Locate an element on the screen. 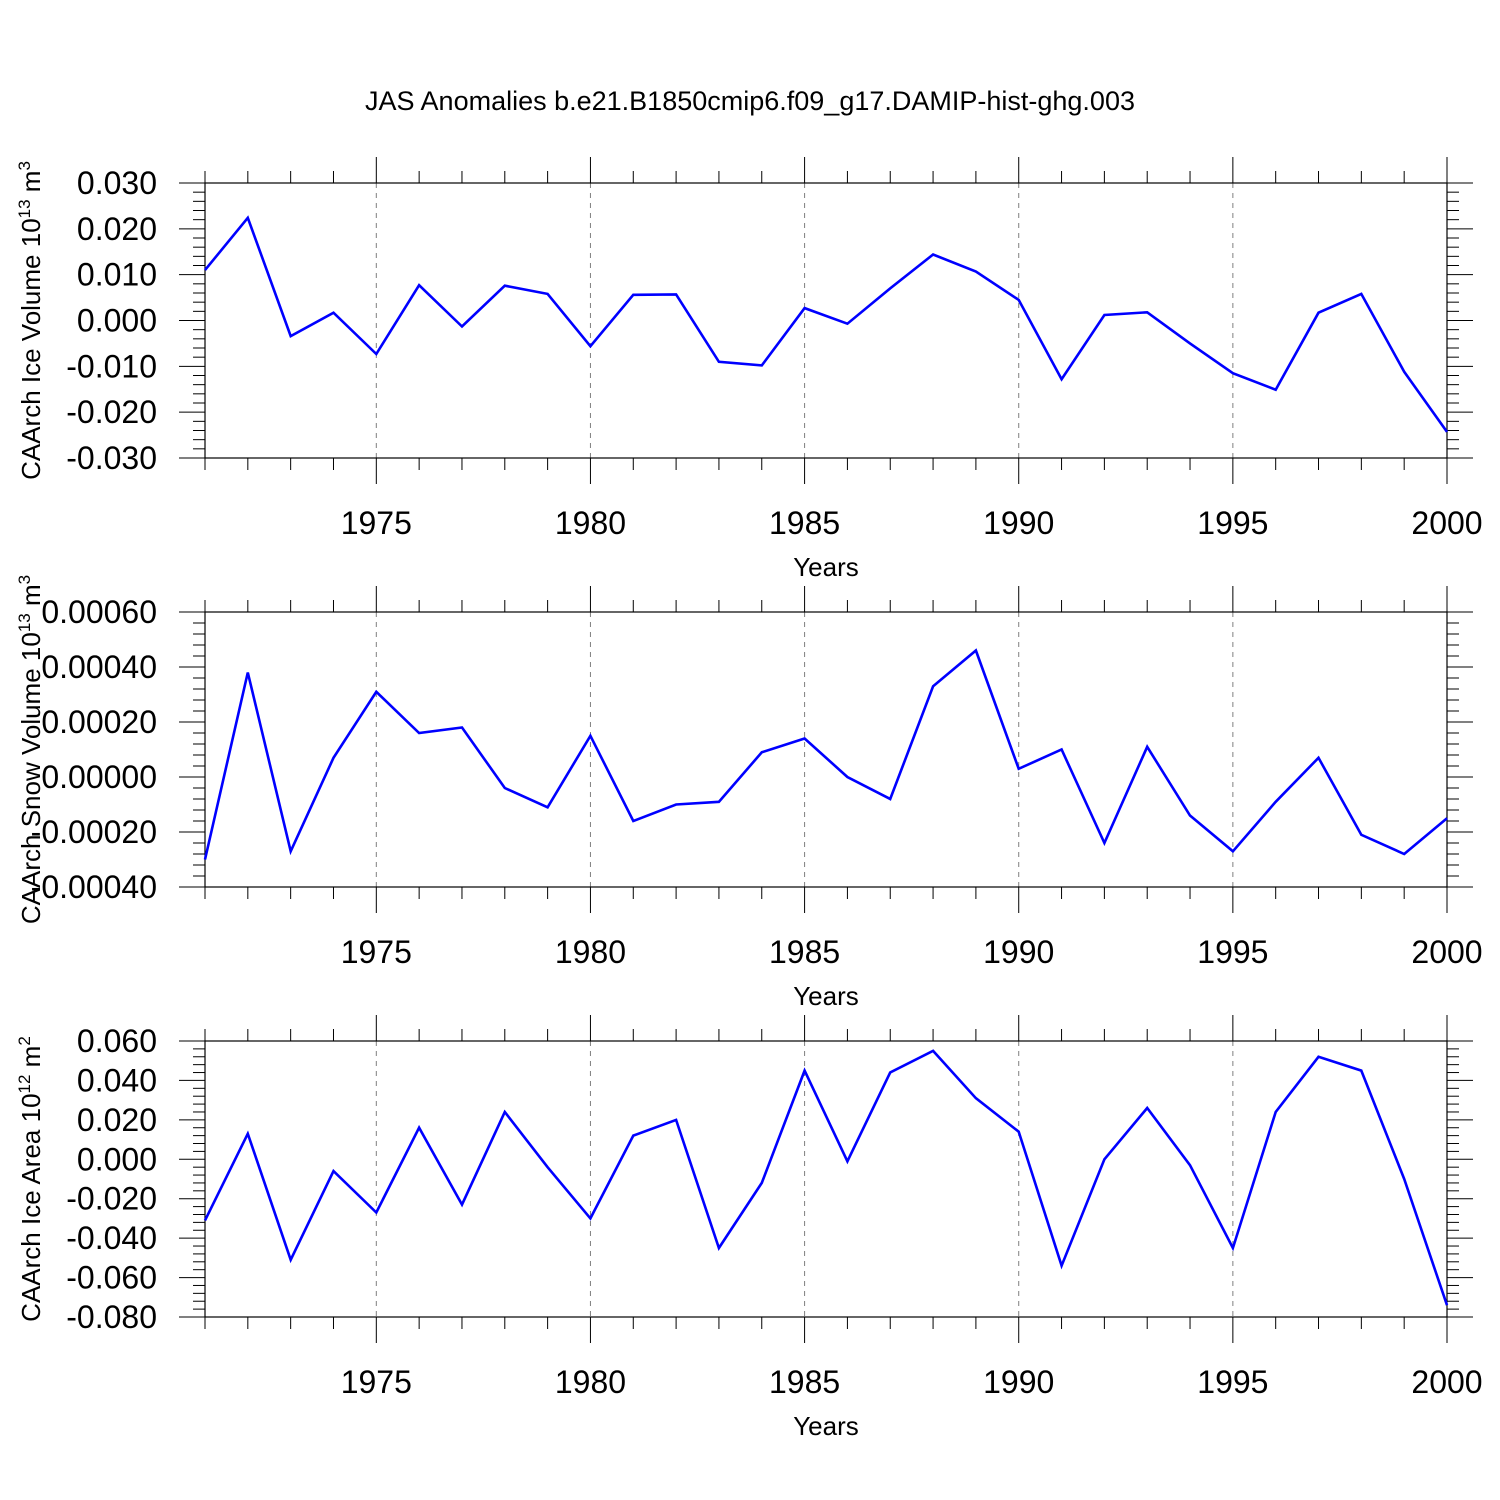 The height and width of the screenshot is (1500, 1500). p2-ytick-label-0: -0.00040 is located at coordinates (94, 887).